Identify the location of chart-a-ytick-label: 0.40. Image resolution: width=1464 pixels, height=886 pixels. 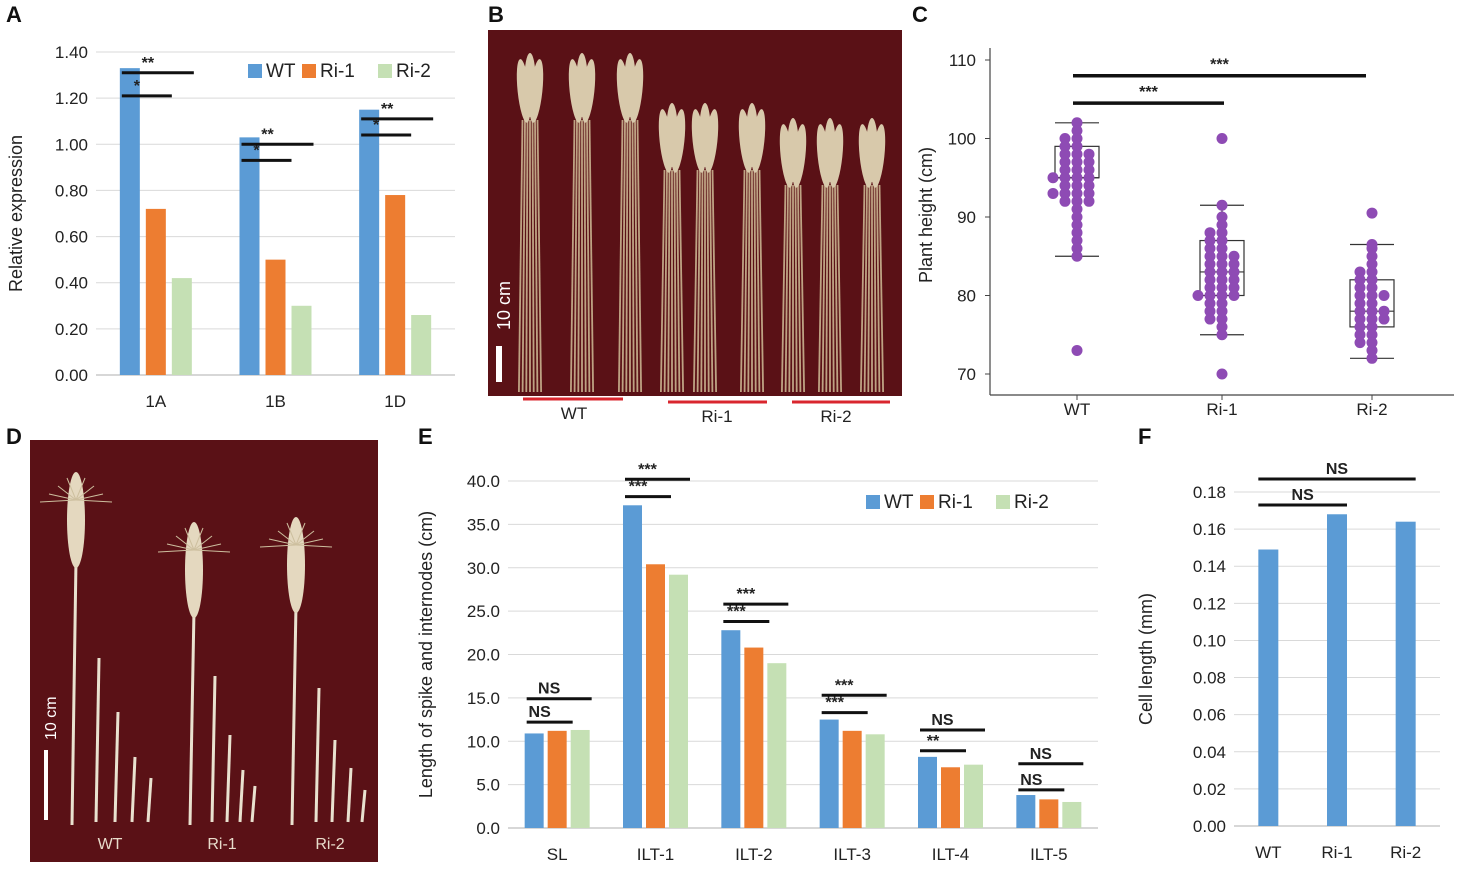
(71, 283).